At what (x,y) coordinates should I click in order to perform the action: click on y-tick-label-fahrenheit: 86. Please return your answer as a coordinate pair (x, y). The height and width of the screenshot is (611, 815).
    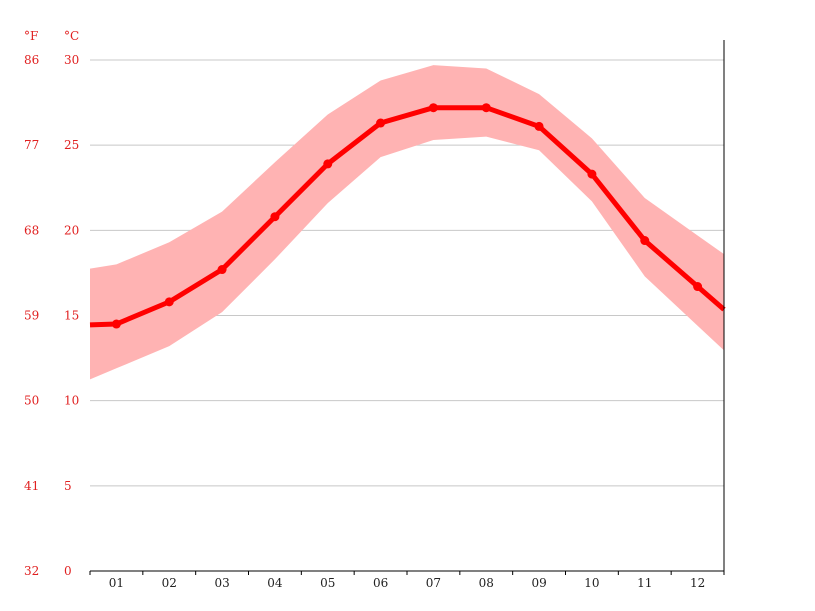
    Looking at the image, I should click on (31, 60).